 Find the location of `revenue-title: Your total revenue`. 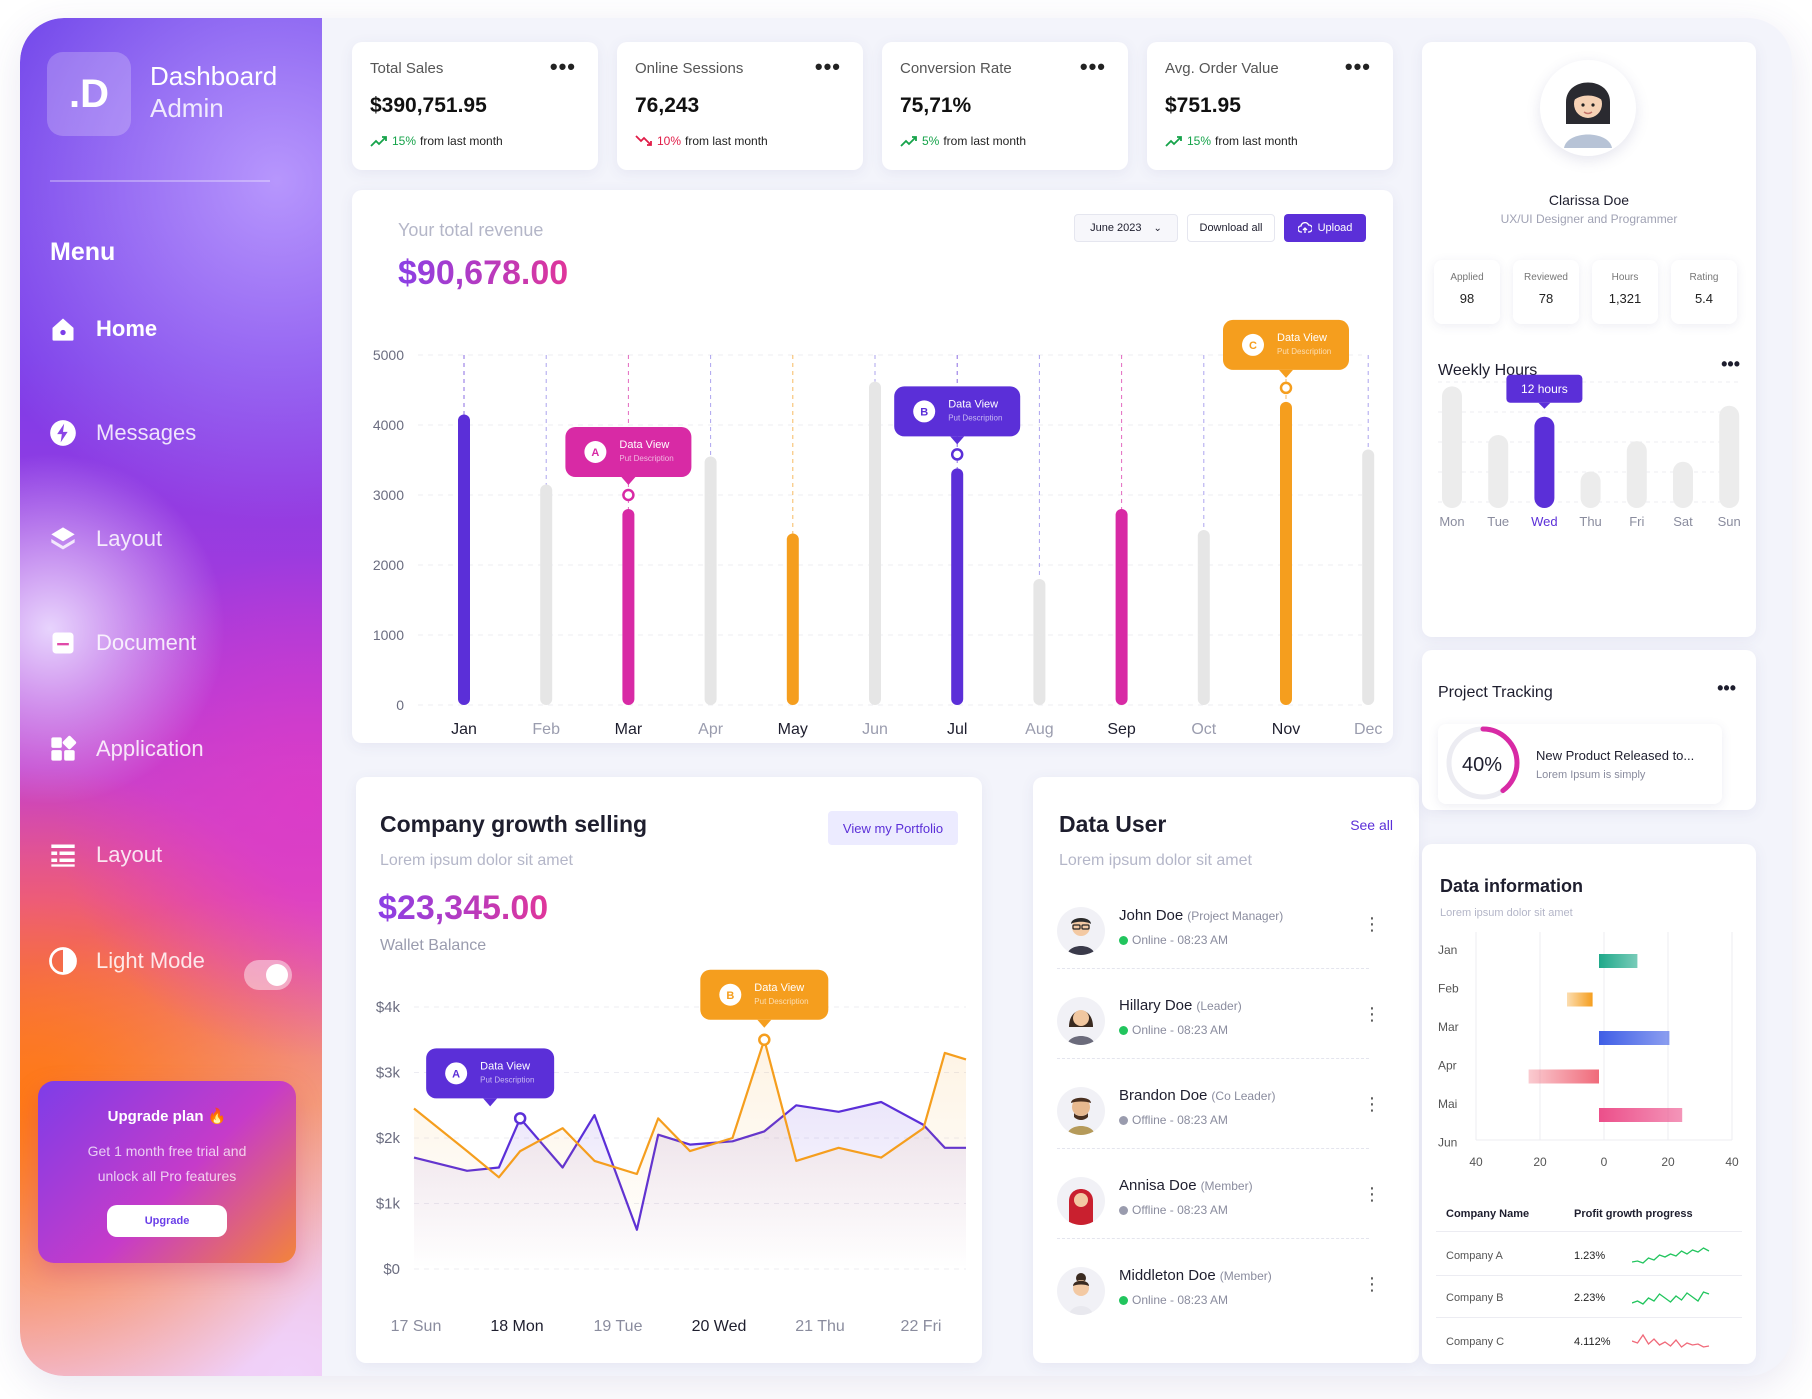

revenue-title: Your total revenue is located at coordinates (471, 230).